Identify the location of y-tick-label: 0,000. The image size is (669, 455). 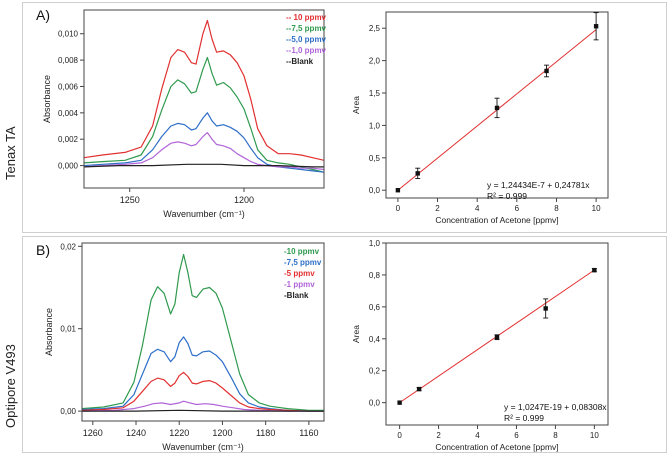
(68, 166).